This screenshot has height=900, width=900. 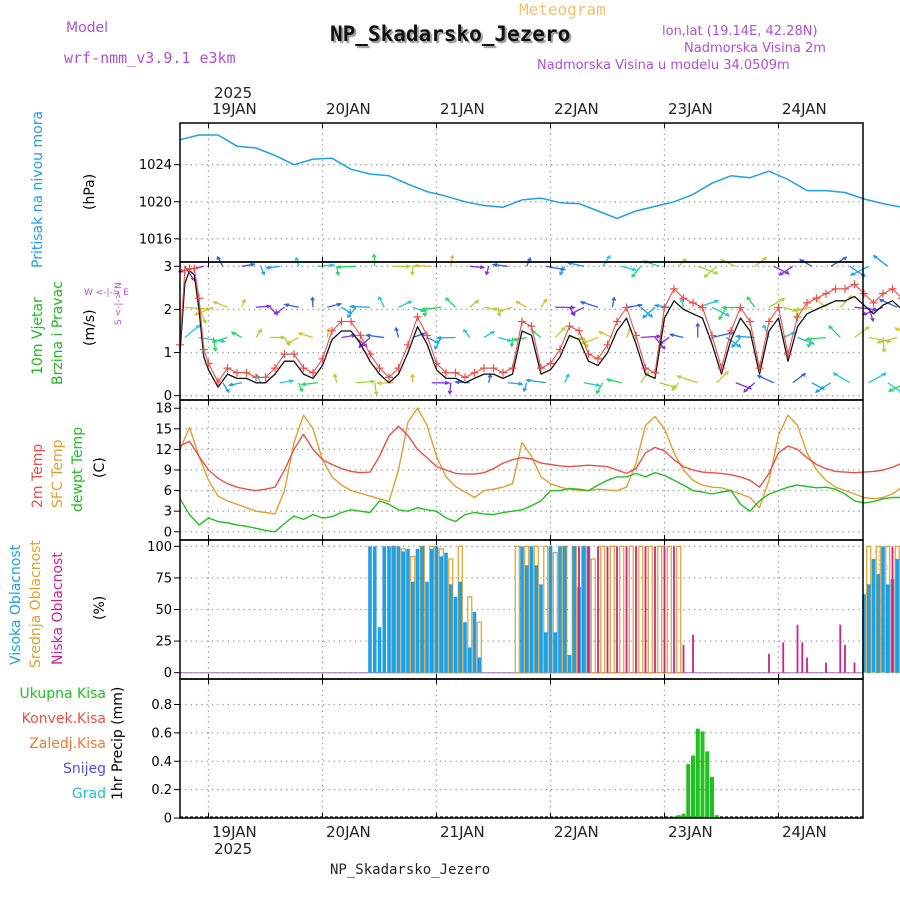 I want to click on date-label: 23JAN, so click(x=690, y=832).